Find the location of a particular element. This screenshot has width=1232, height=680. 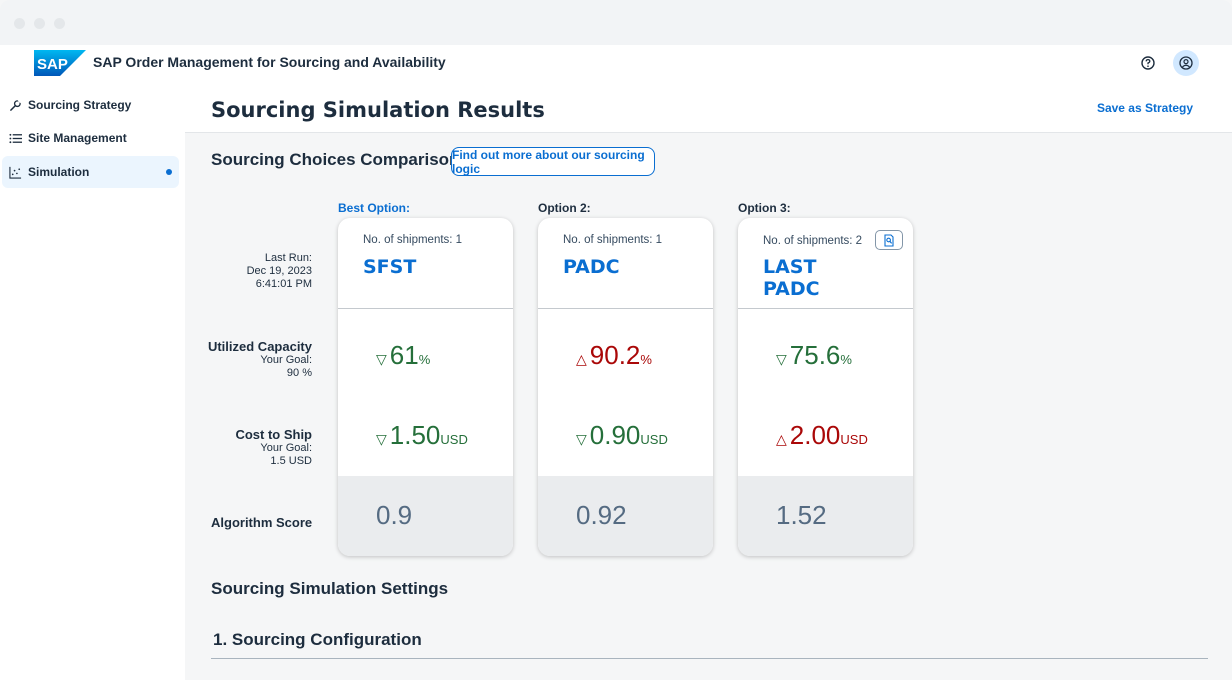

sidebar-item-site-management: Site Management is located at coordinates (90, 138).